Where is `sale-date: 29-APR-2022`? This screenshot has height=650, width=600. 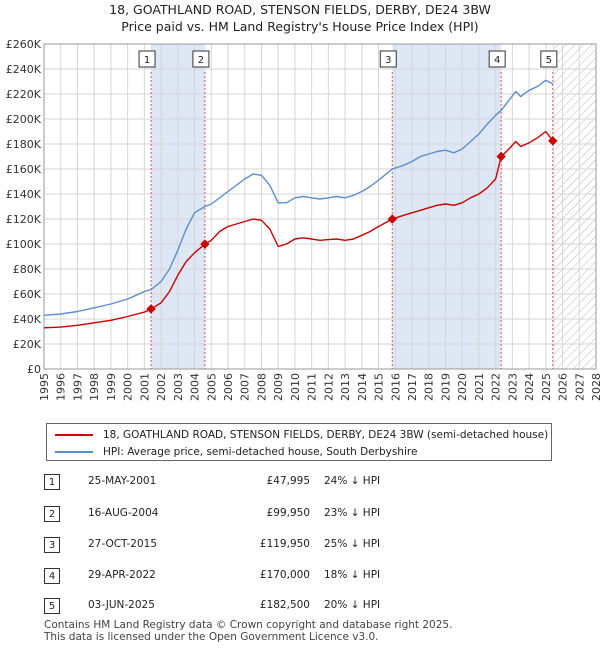 sale-date: 29-APR-2022 is located at coordinates (122, 575).